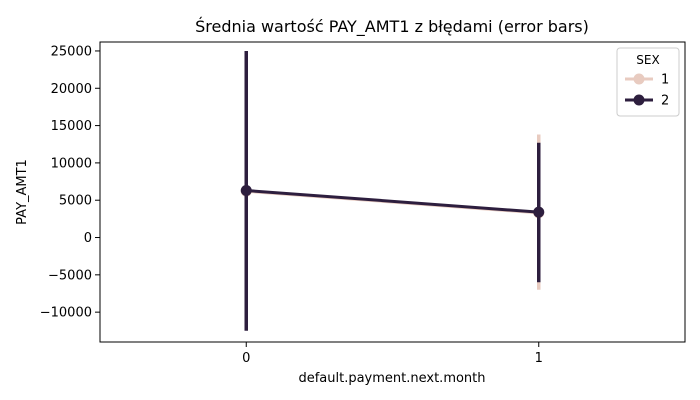  Describe the element at coordinates (392, 201) in the screenshot. I see `series-line` at that location.